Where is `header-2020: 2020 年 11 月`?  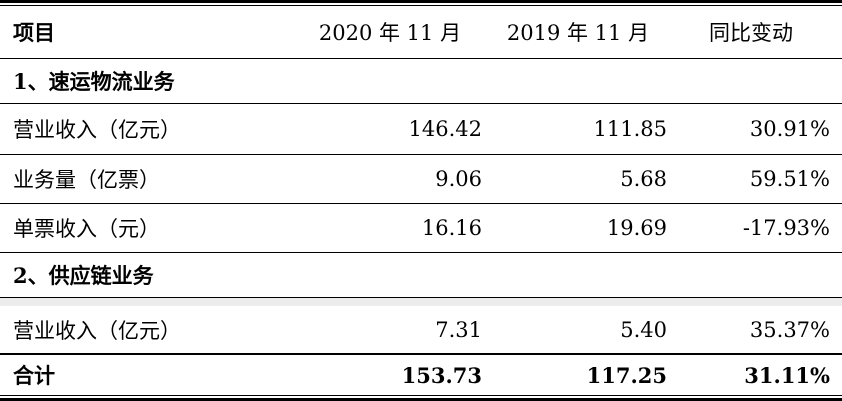
header-2020: 2020 年 11 月 is located at coordinates (390, 33).